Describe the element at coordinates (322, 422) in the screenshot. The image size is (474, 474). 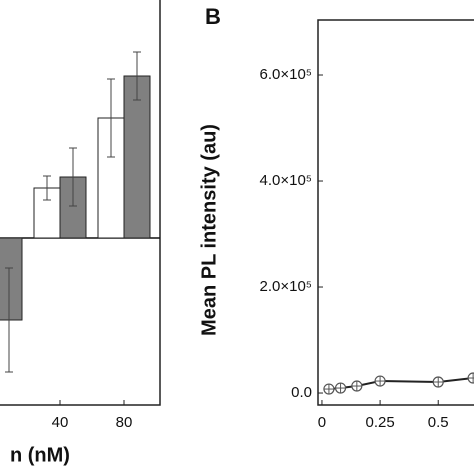
I see `x-tick-label: 0` at that location.